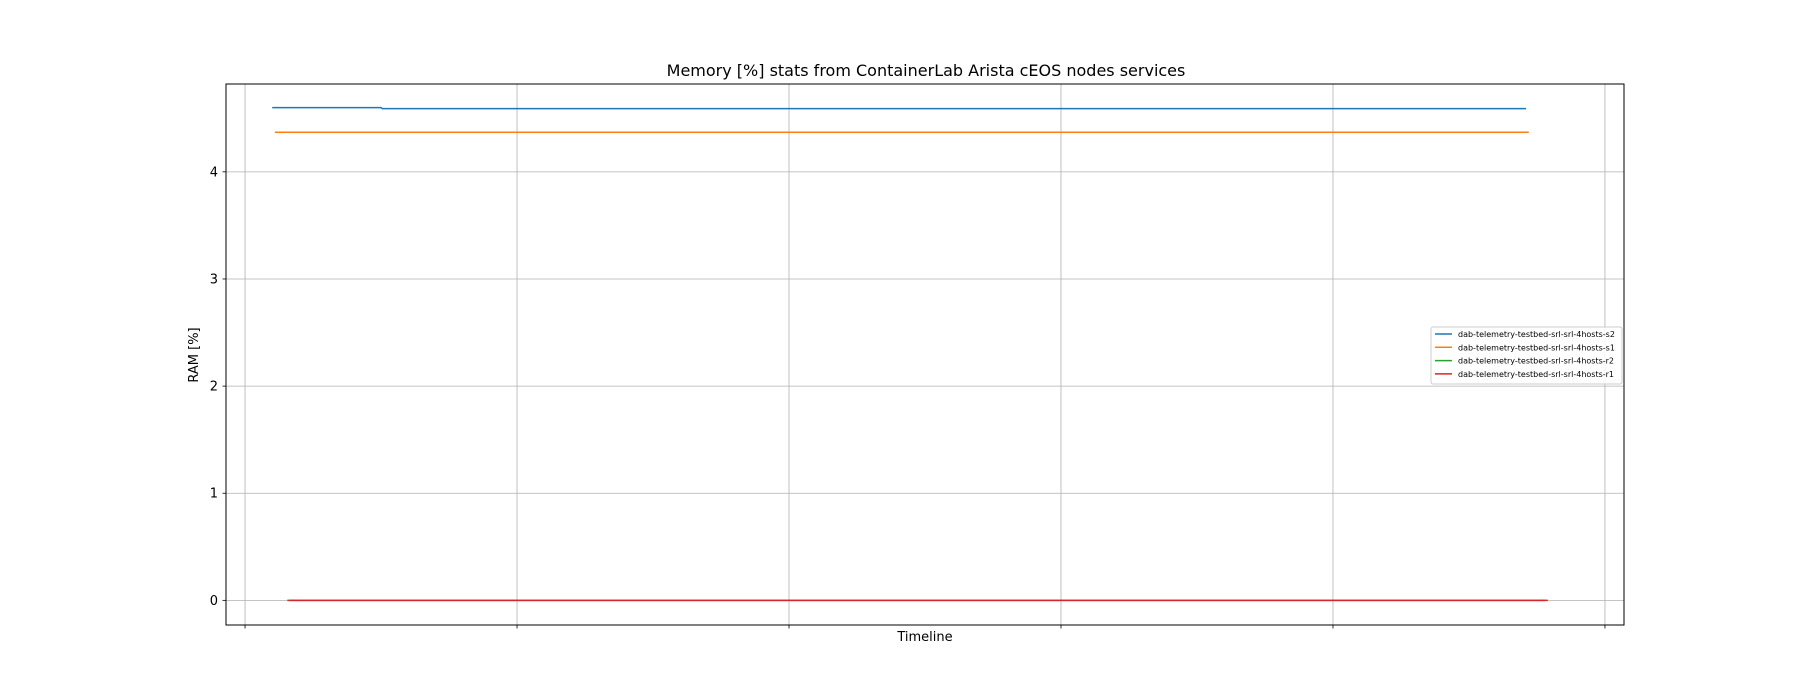  I want to click on y-tick-label: 3, so click(214, 279).